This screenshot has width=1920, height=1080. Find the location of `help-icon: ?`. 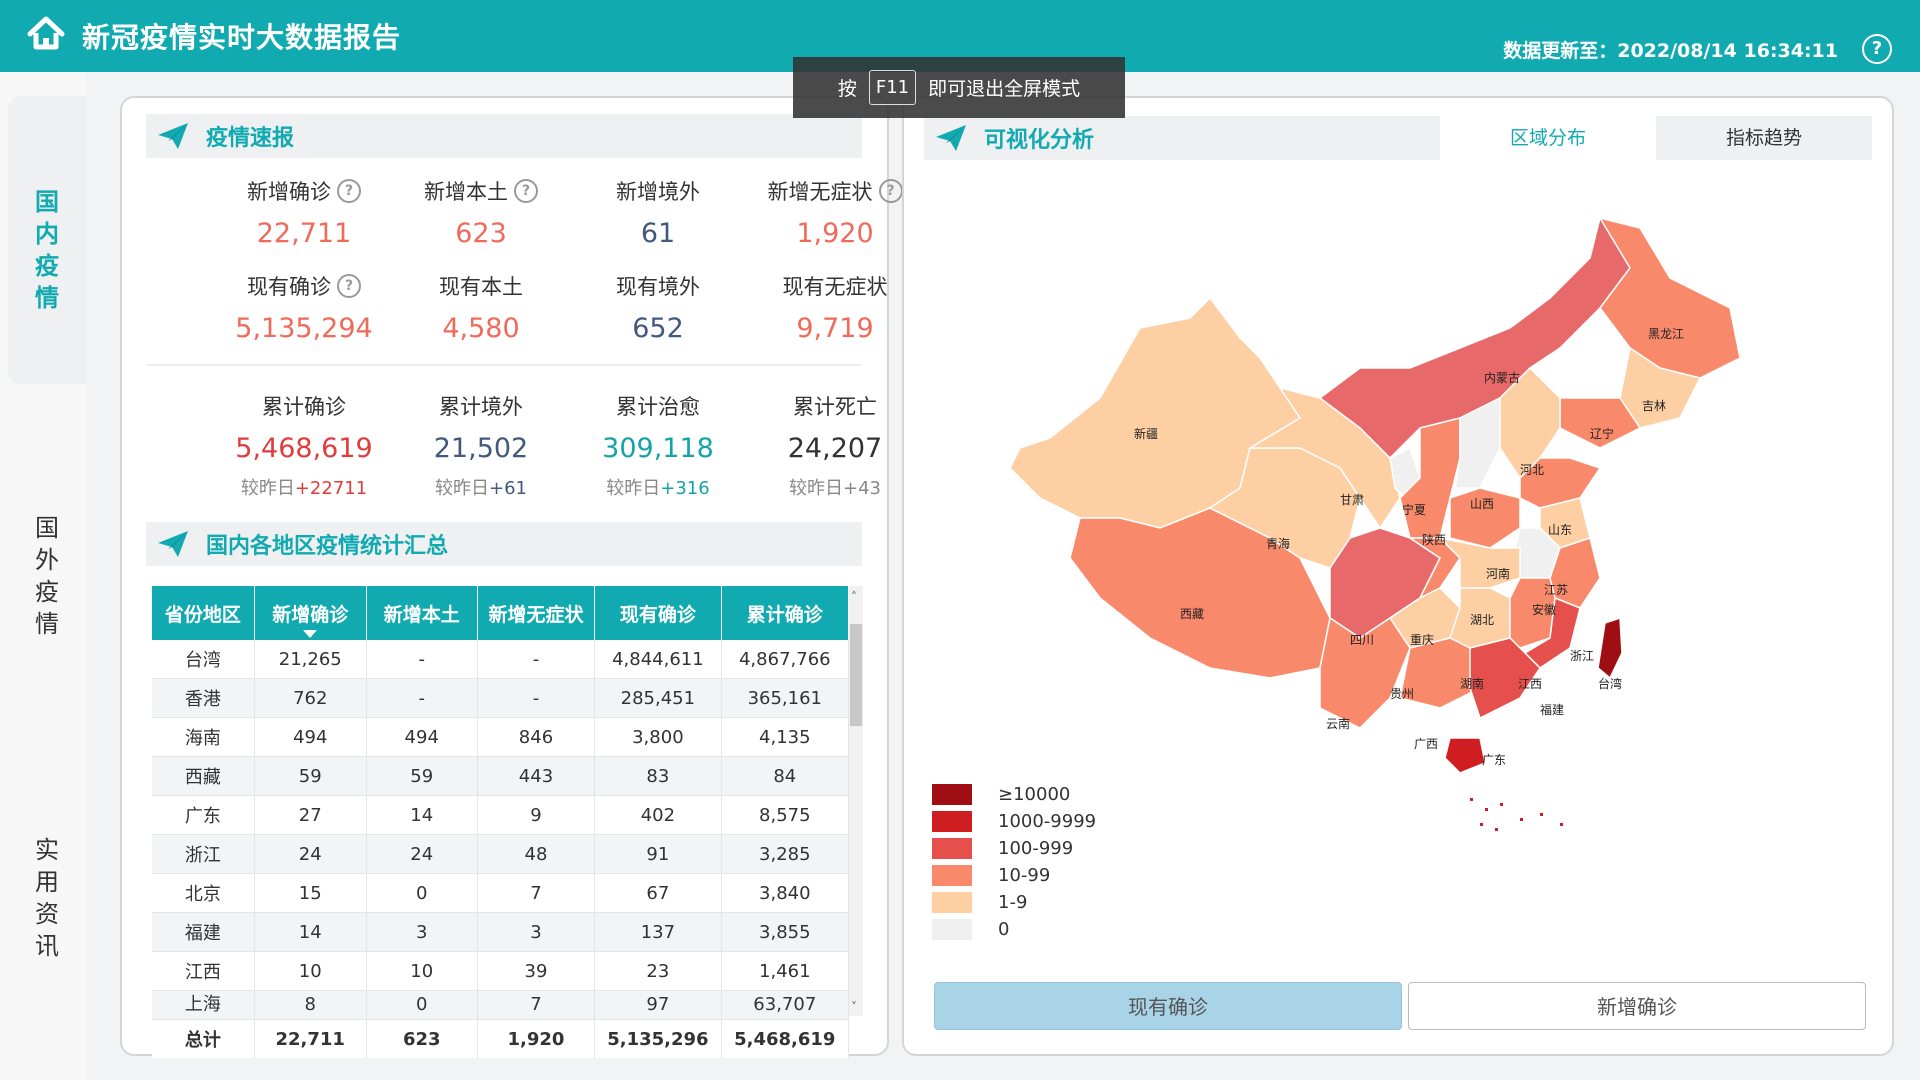

help-icon: ? is located at coordinates (1877, 49).